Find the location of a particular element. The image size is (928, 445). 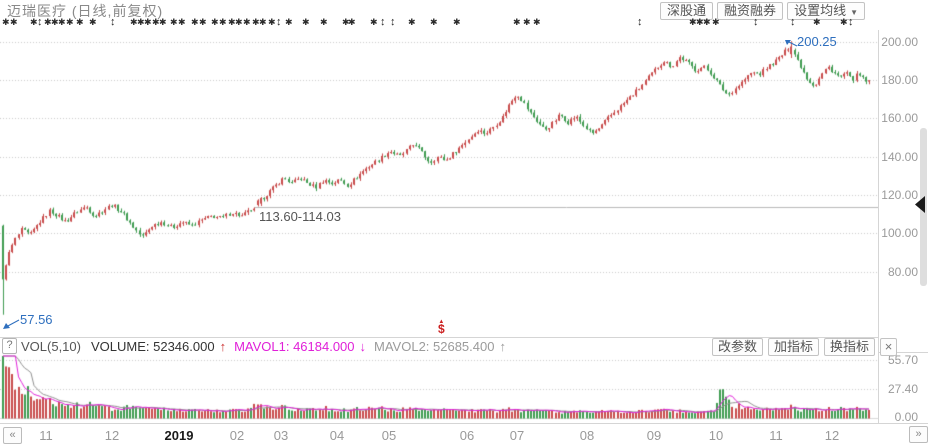

dividend-symbol: $ is located at coordinates (441, 329).